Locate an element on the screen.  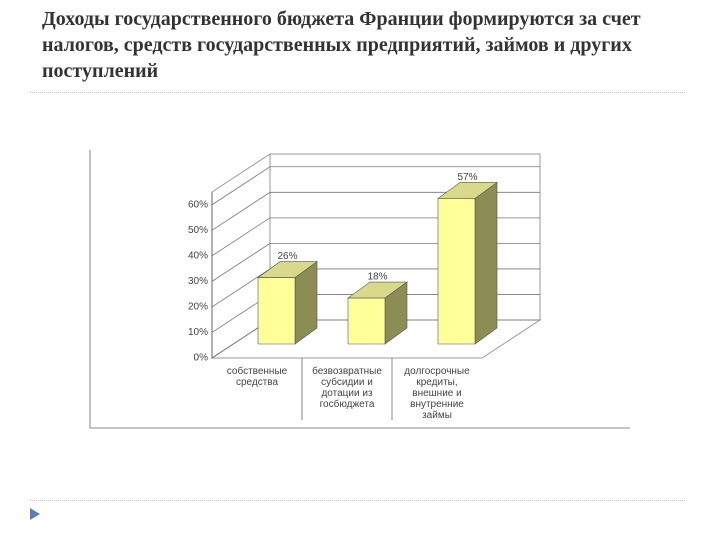
bar-side is located at coordinates (486, 263).